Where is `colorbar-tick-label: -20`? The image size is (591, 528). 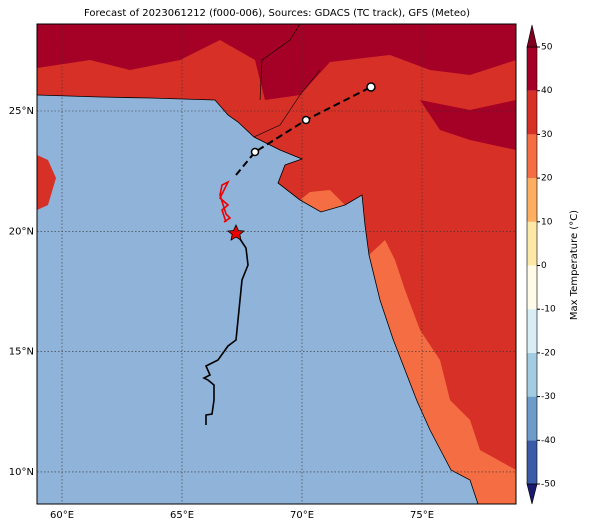 colorbar-tick-label: -20 is located at coordinates (548, 353).